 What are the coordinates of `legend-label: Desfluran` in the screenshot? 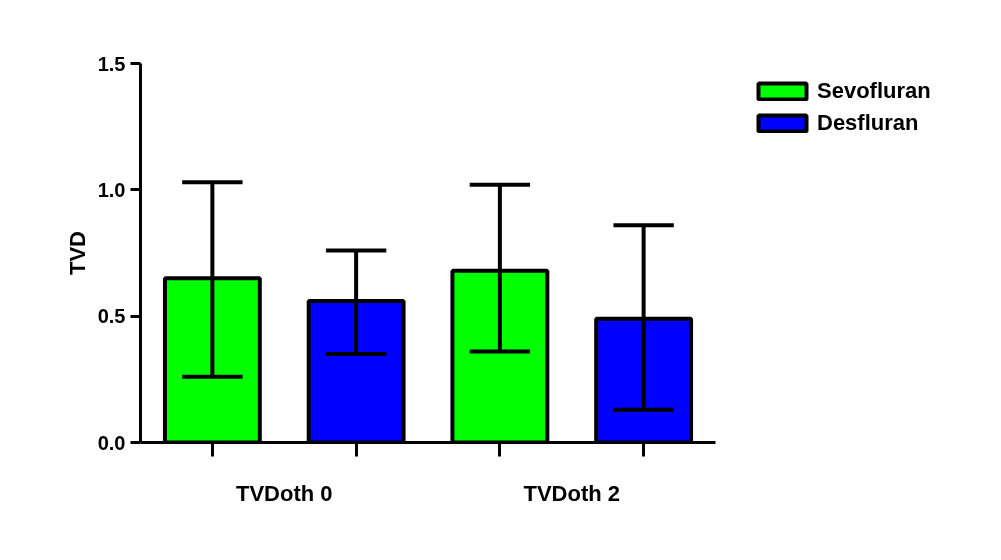 It's located at (868, 123).